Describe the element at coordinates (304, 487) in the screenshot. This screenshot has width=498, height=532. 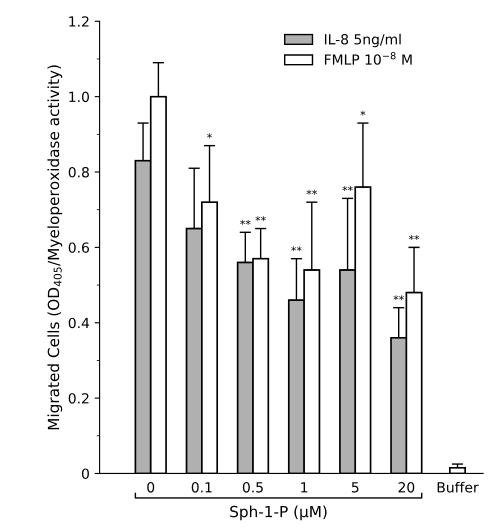
I see `x-tick-label: 1` at that location.